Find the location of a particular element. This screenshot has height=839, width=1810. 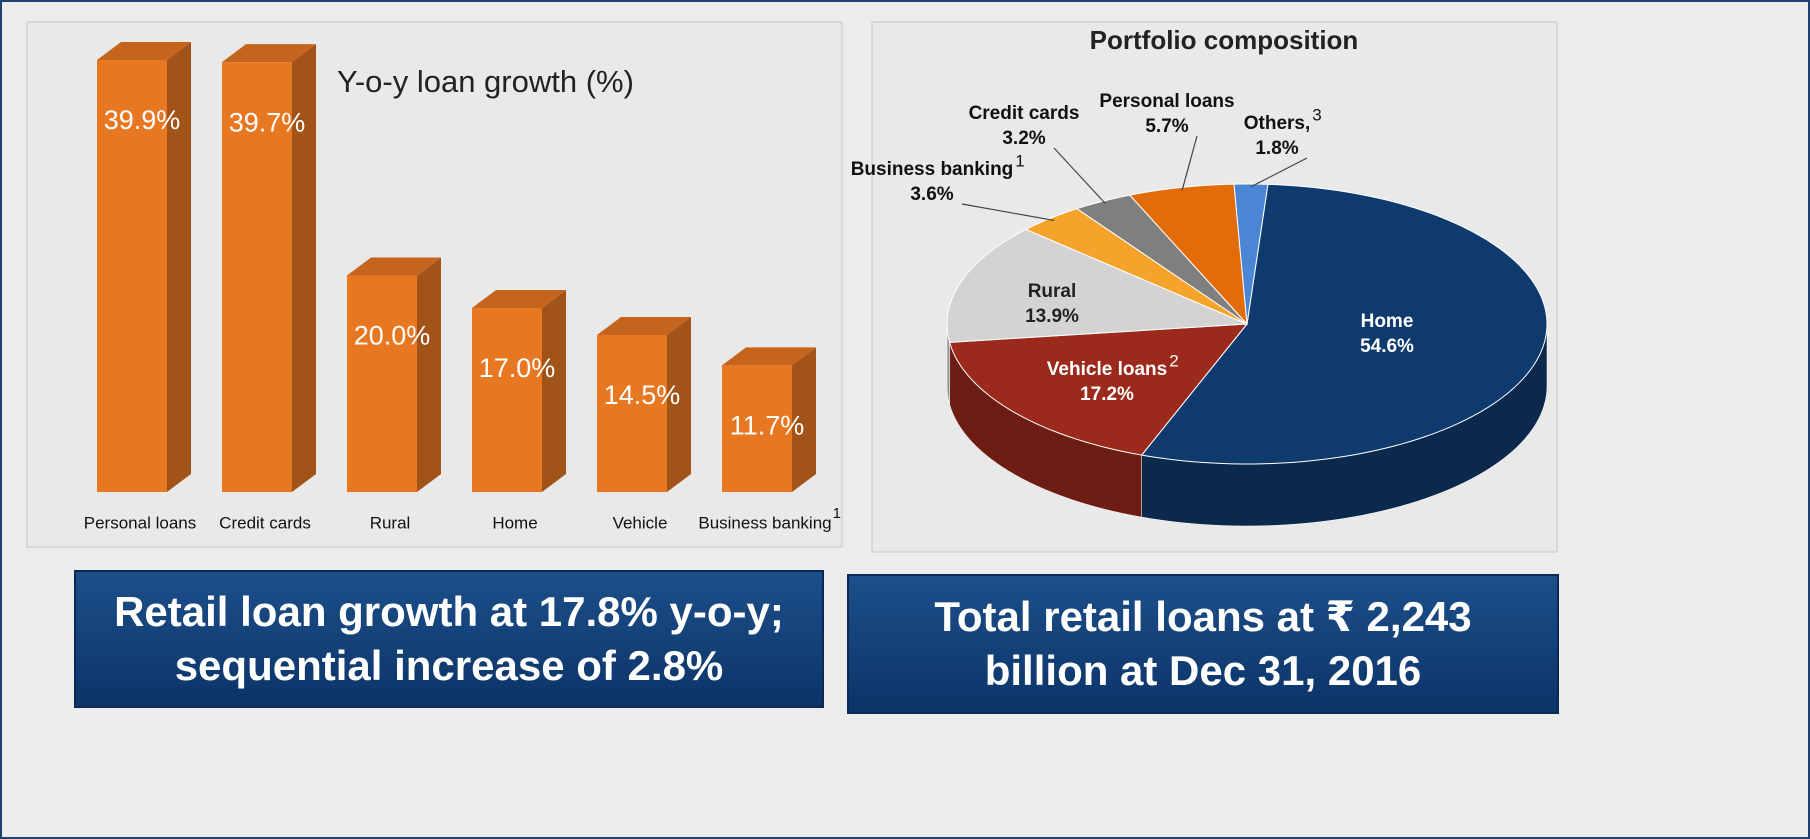

pie-value-label: 3.2% is located at coordinates (1023, 138).